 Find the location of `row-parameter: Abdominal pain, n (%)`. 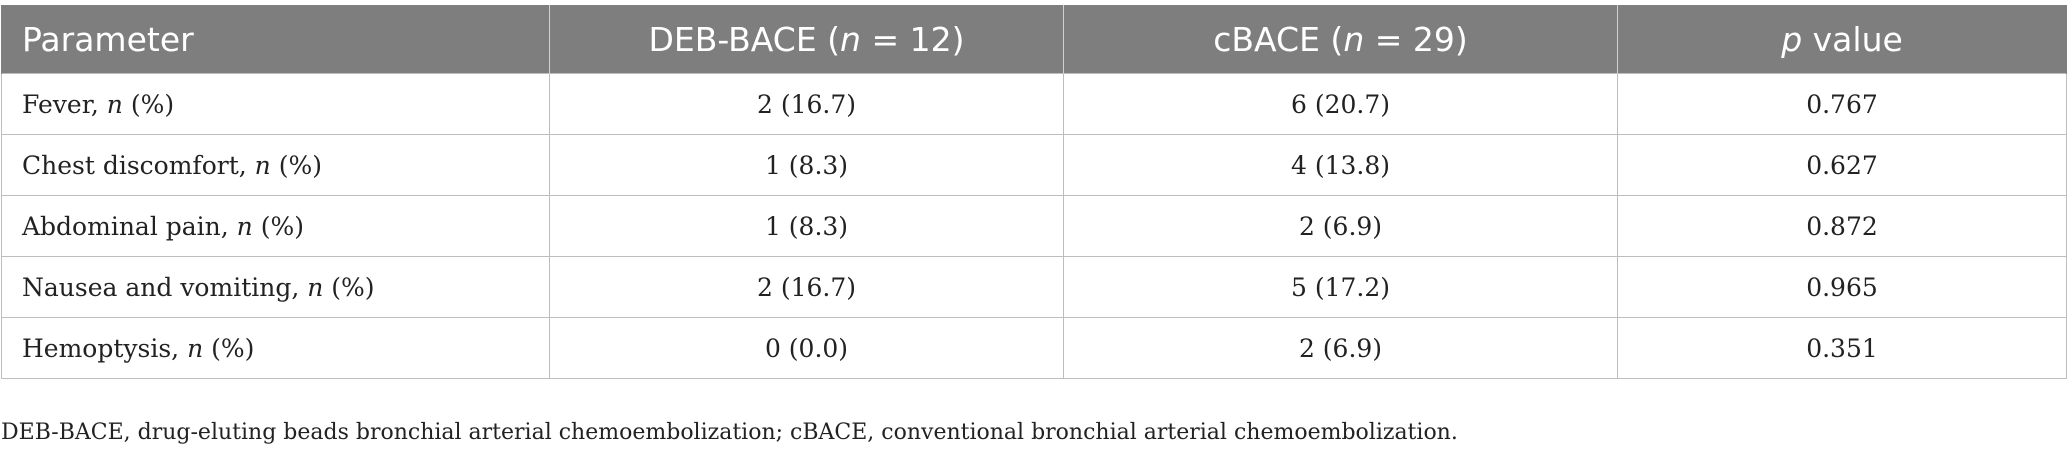

row-parameter: Abdominal pain, n (%) is located at coordinates (275, 226).